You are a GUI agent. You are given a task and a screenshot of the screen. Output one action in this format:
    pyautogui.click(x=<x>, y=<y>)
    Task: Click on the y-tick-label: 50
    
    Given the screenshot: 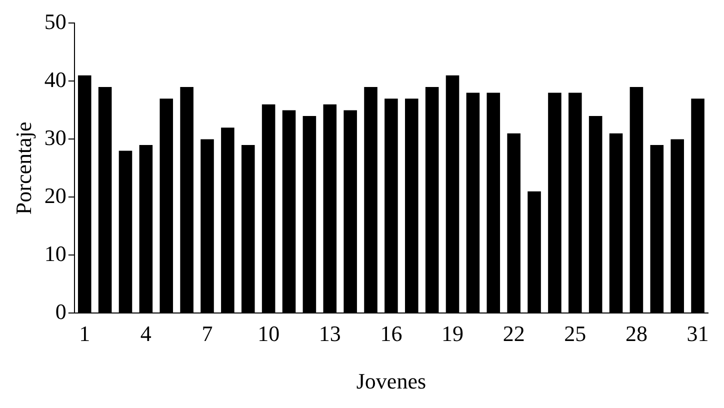 What is the action you would take?
    pyautogui.click(x=55, y=21)
    